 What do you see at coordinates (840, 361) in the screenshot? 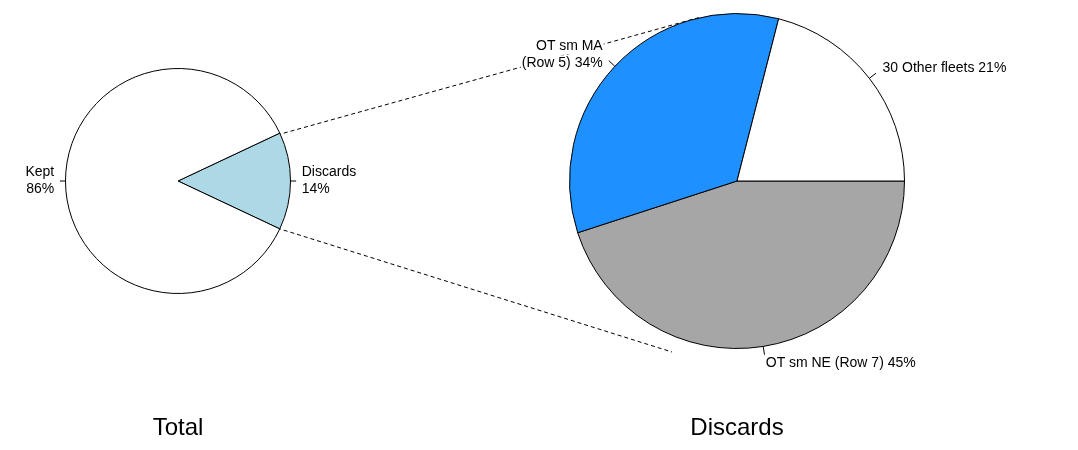
I see `slice-label: OT sm NE (Row 7) 45%` at bounding box center [840, 361].